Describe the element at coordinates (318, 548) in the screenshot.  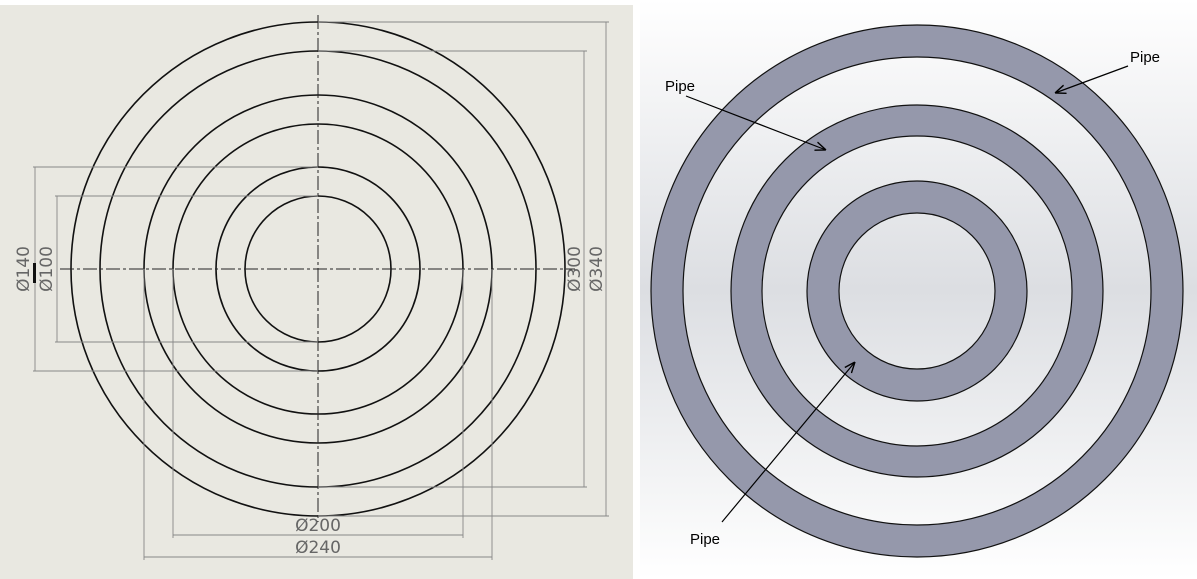
I see `dimension-label: Ø240` at that location.